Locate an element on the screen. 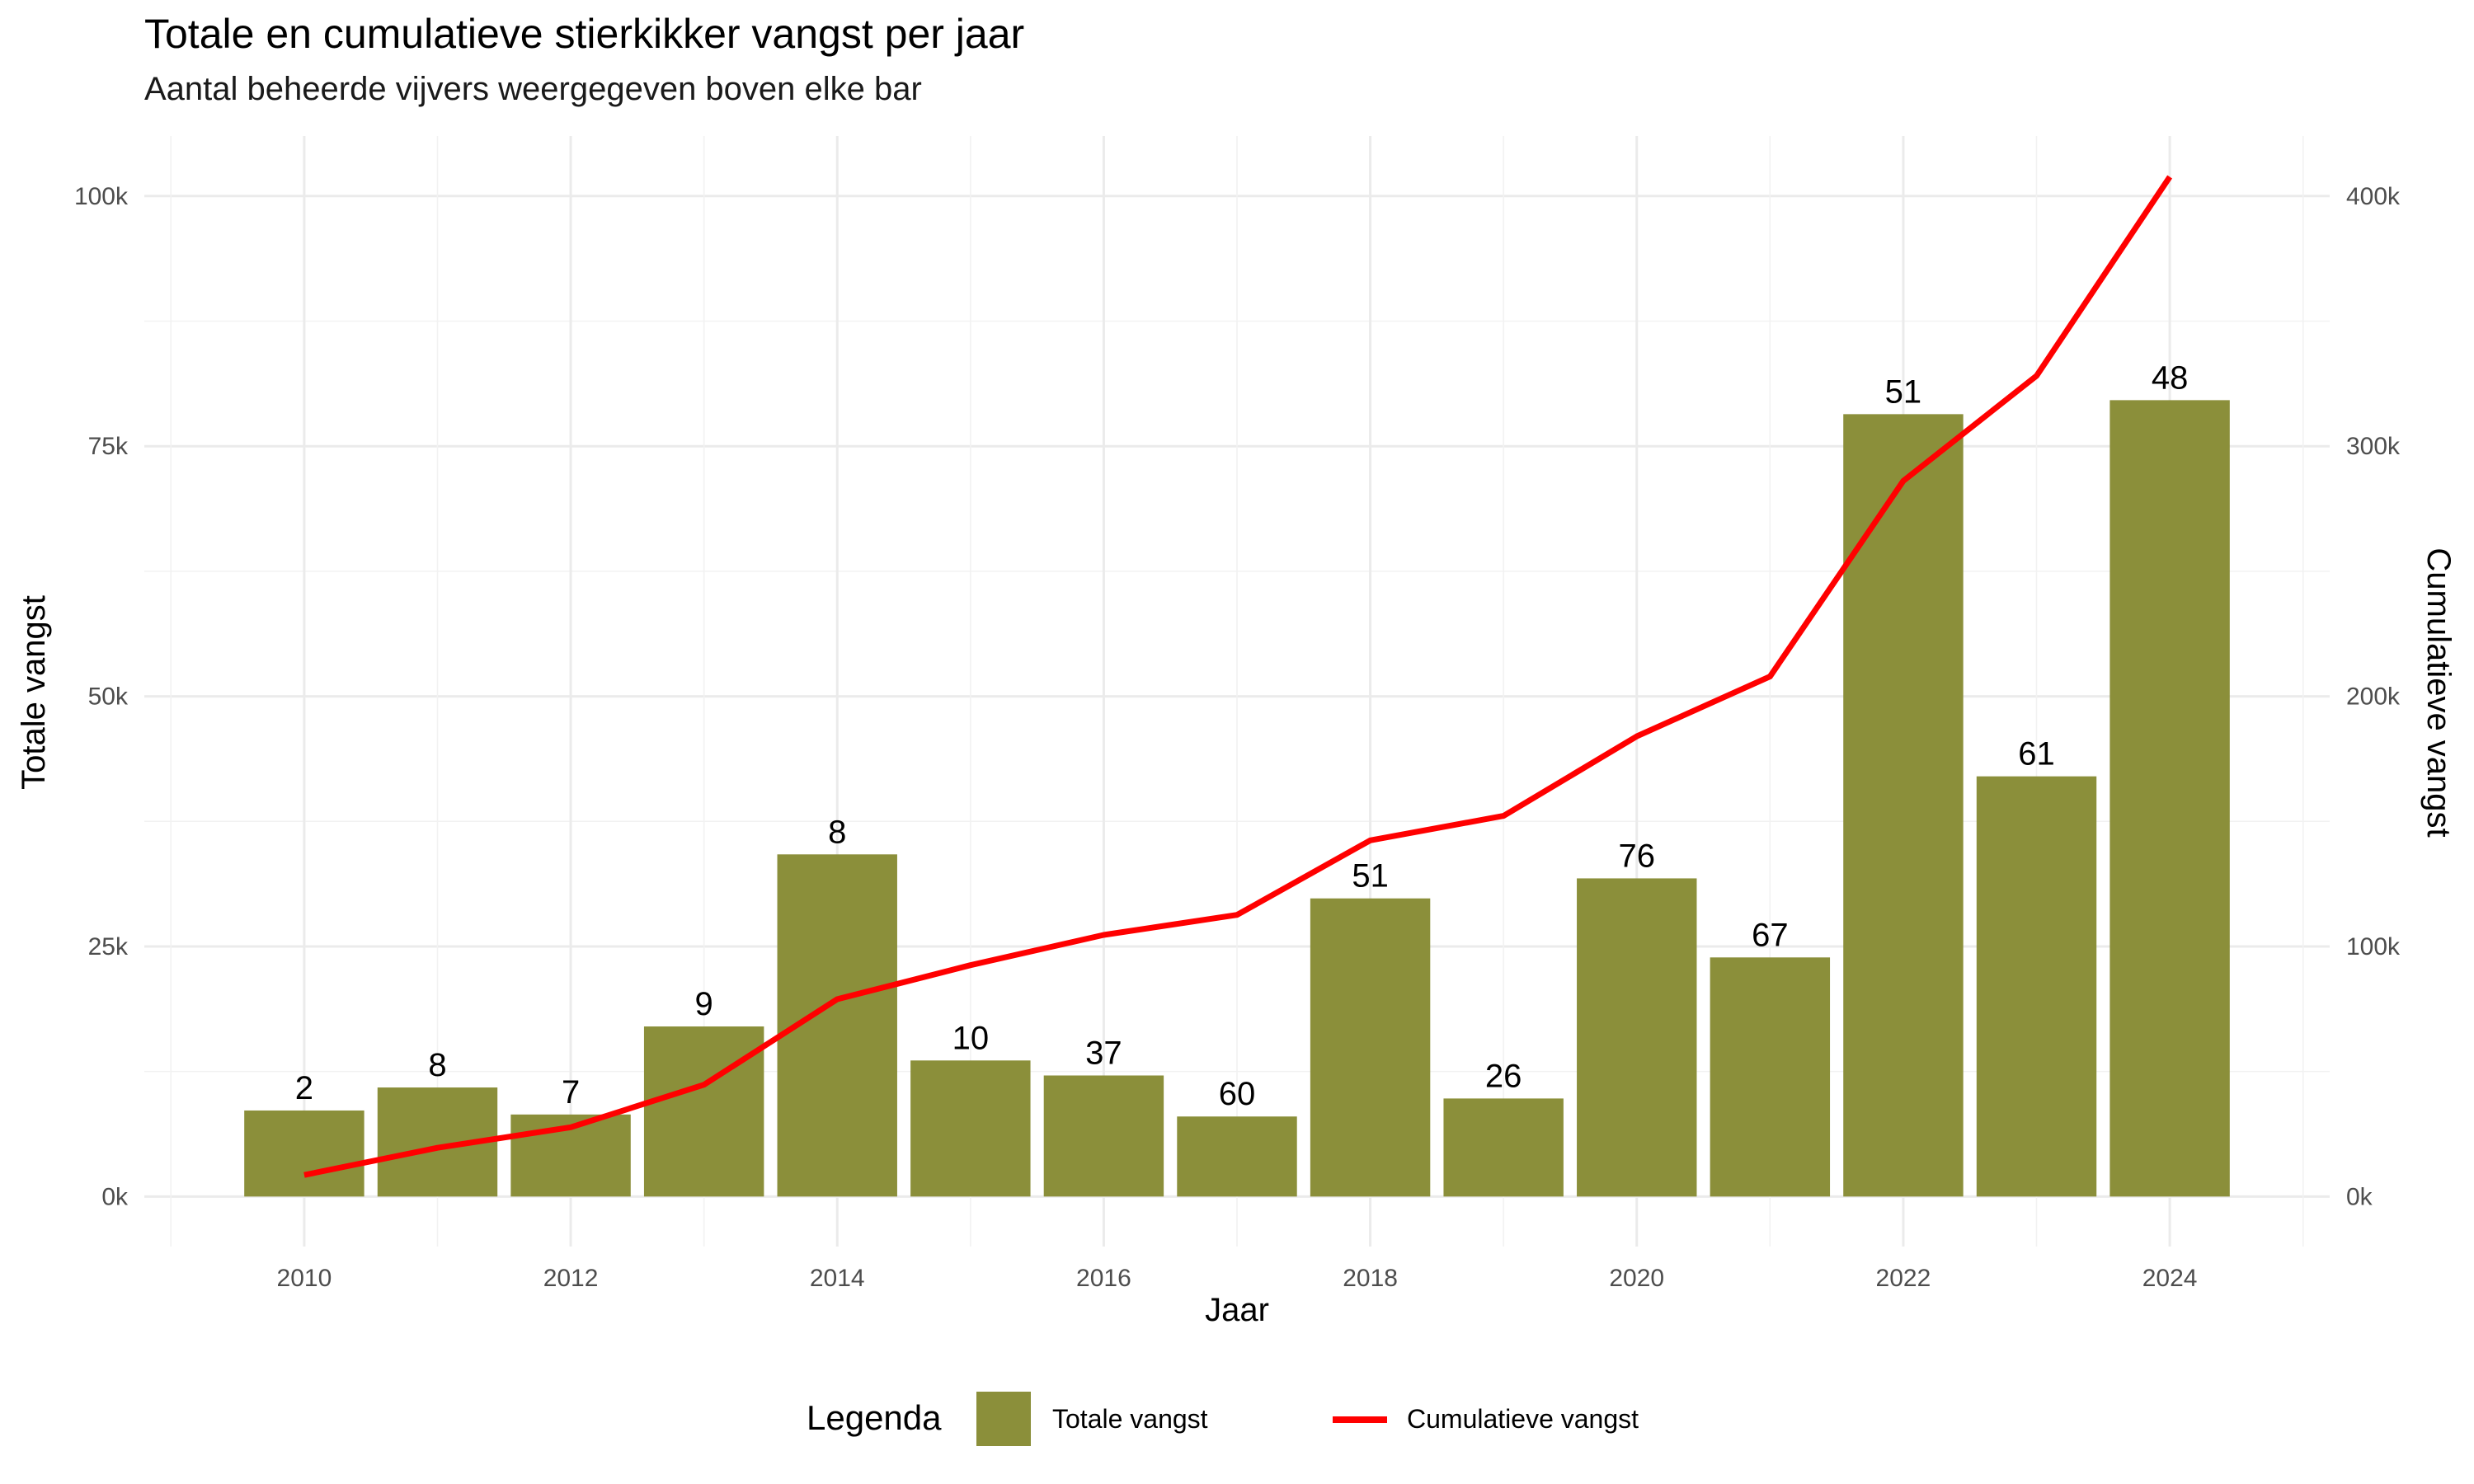 The height and width of the screenshot is (1484, 2474). right-axis-ticks: 0k 100k 200k 300k 400k is located at coordinates (2373, 697).